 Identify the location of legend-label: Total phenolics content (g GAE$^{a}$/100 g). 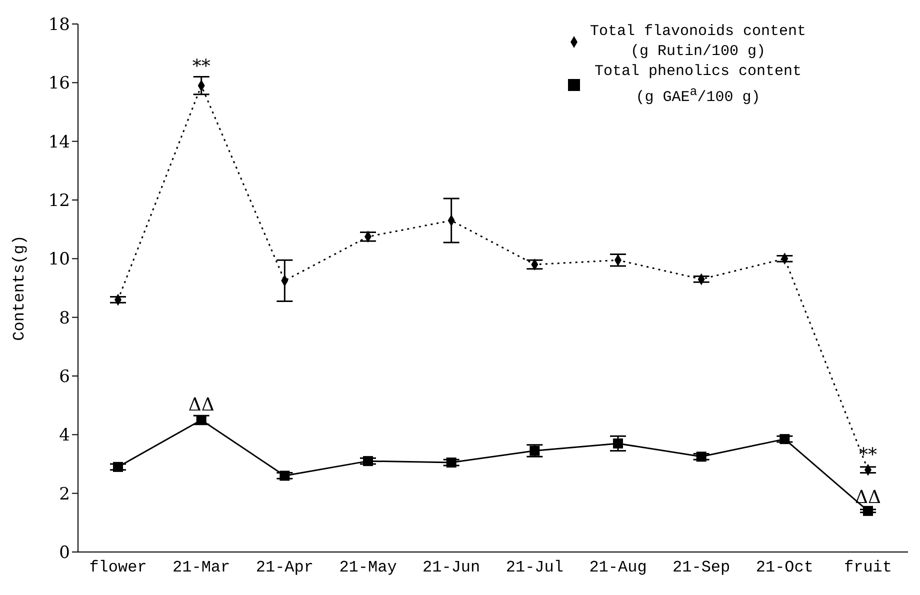
(698, 85).